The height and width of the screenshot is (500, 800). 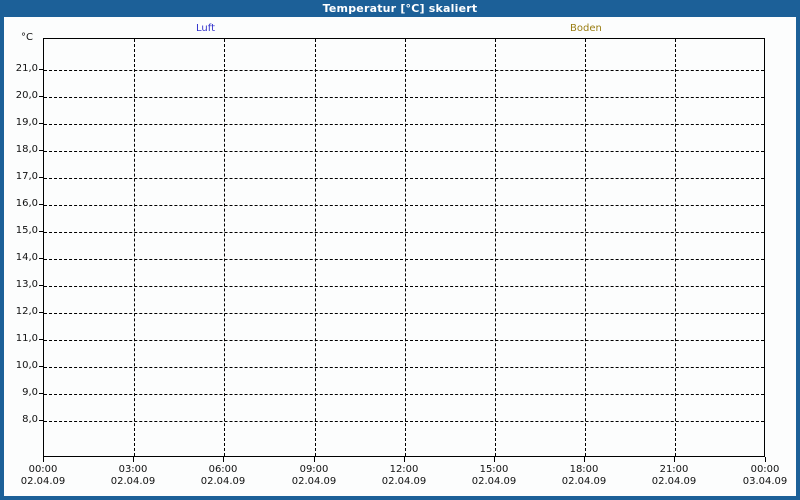 What do you see at coordinates (133, 469) in the screenshot?
I see `x-axis-tick-time: 03:00` at bounding box center [133, 469].